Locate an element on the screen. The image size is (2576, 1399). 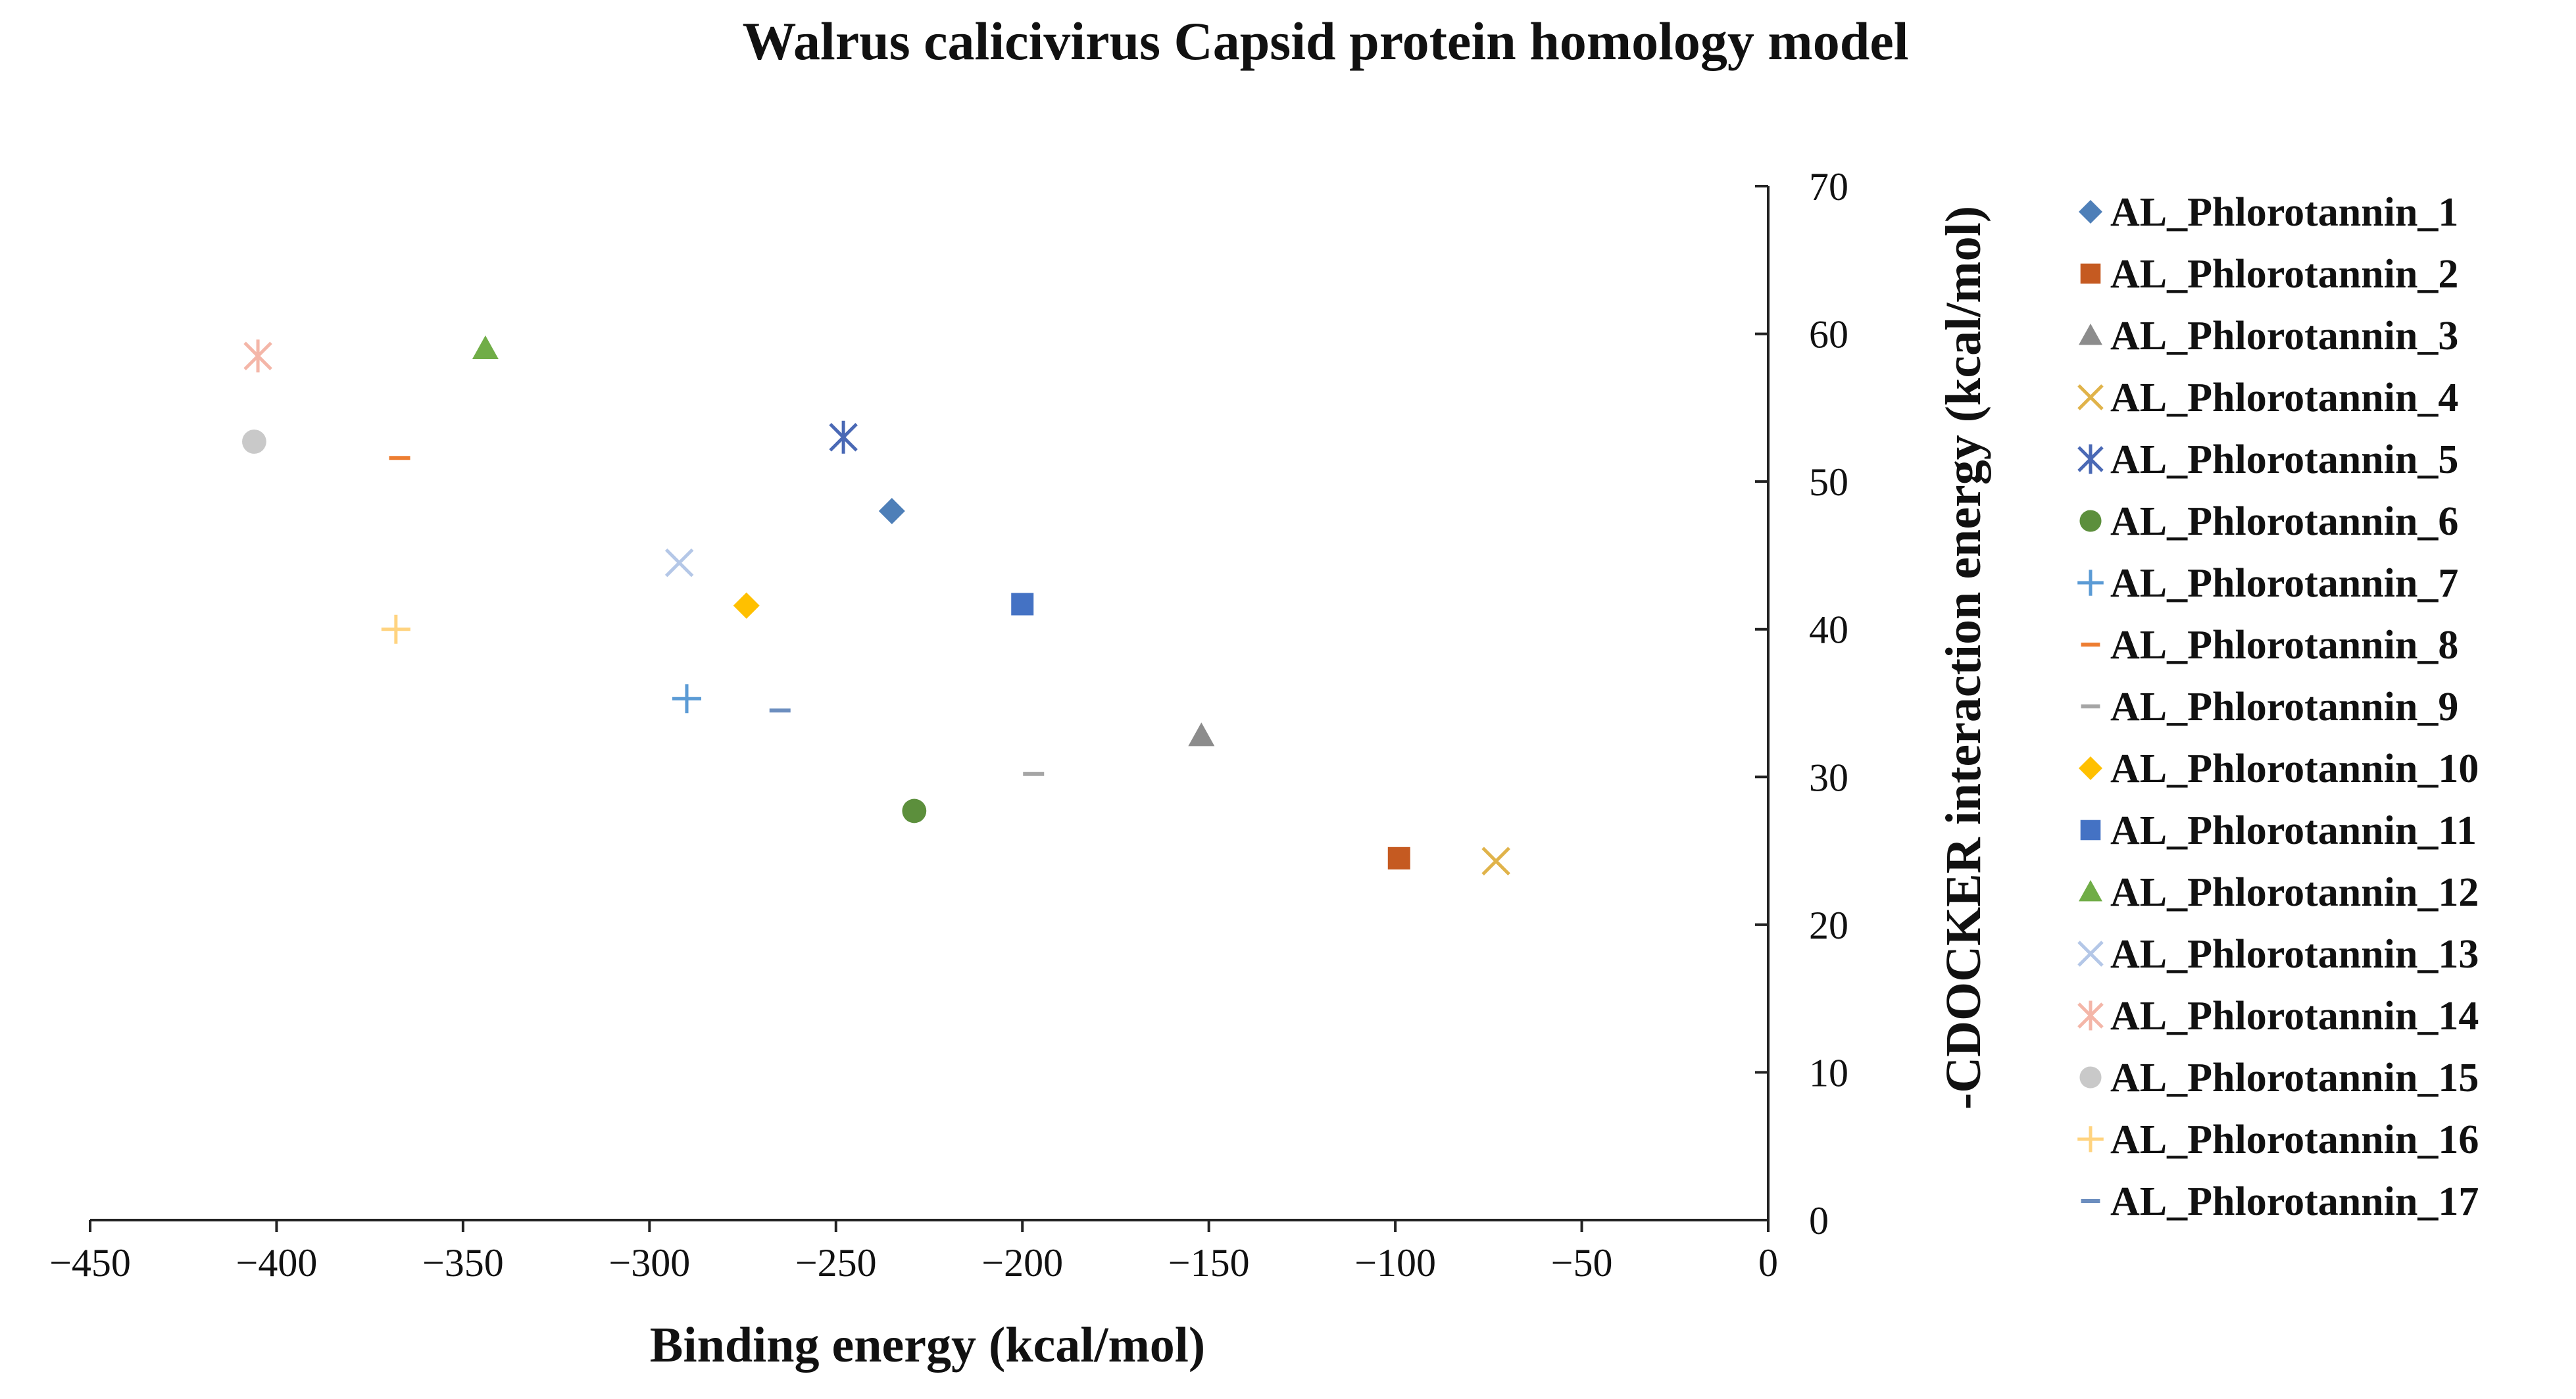
legend-label-2: AL_Phlorotannin_2 is located at coordinates (2284, 274).